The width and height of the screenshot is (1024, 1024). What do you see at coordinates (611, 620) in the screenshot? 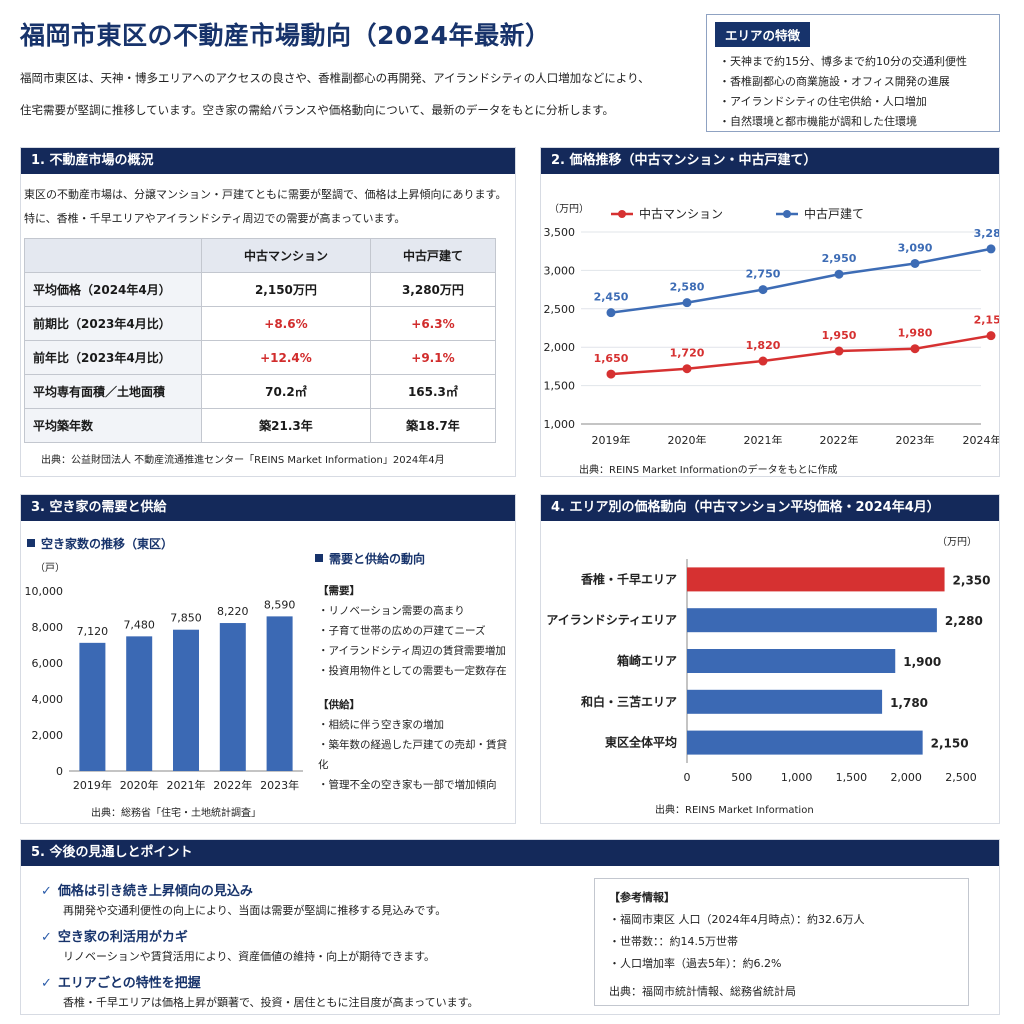
I see `category-label: アイランドシティエリア` at bounding box center [611, 620].